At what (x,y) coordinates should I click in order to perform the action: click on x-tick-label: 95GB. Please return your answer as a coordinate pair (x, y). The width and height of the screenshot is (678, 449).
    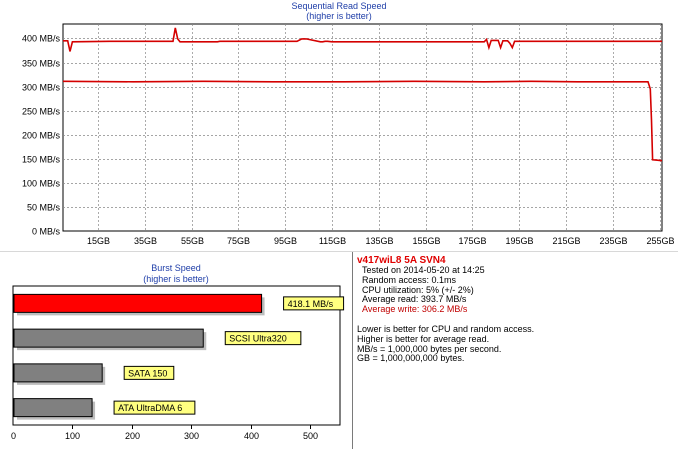
    Looking at the image, I should click on (285, 241).